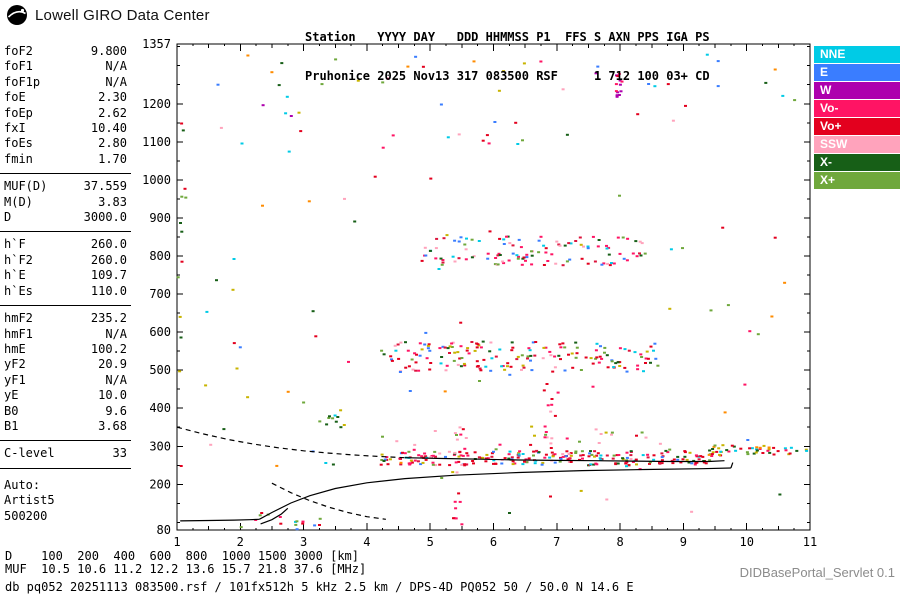 This screenshot has width=900, height=600. I want to click on parameter-label: h`F, so click(15, 244).